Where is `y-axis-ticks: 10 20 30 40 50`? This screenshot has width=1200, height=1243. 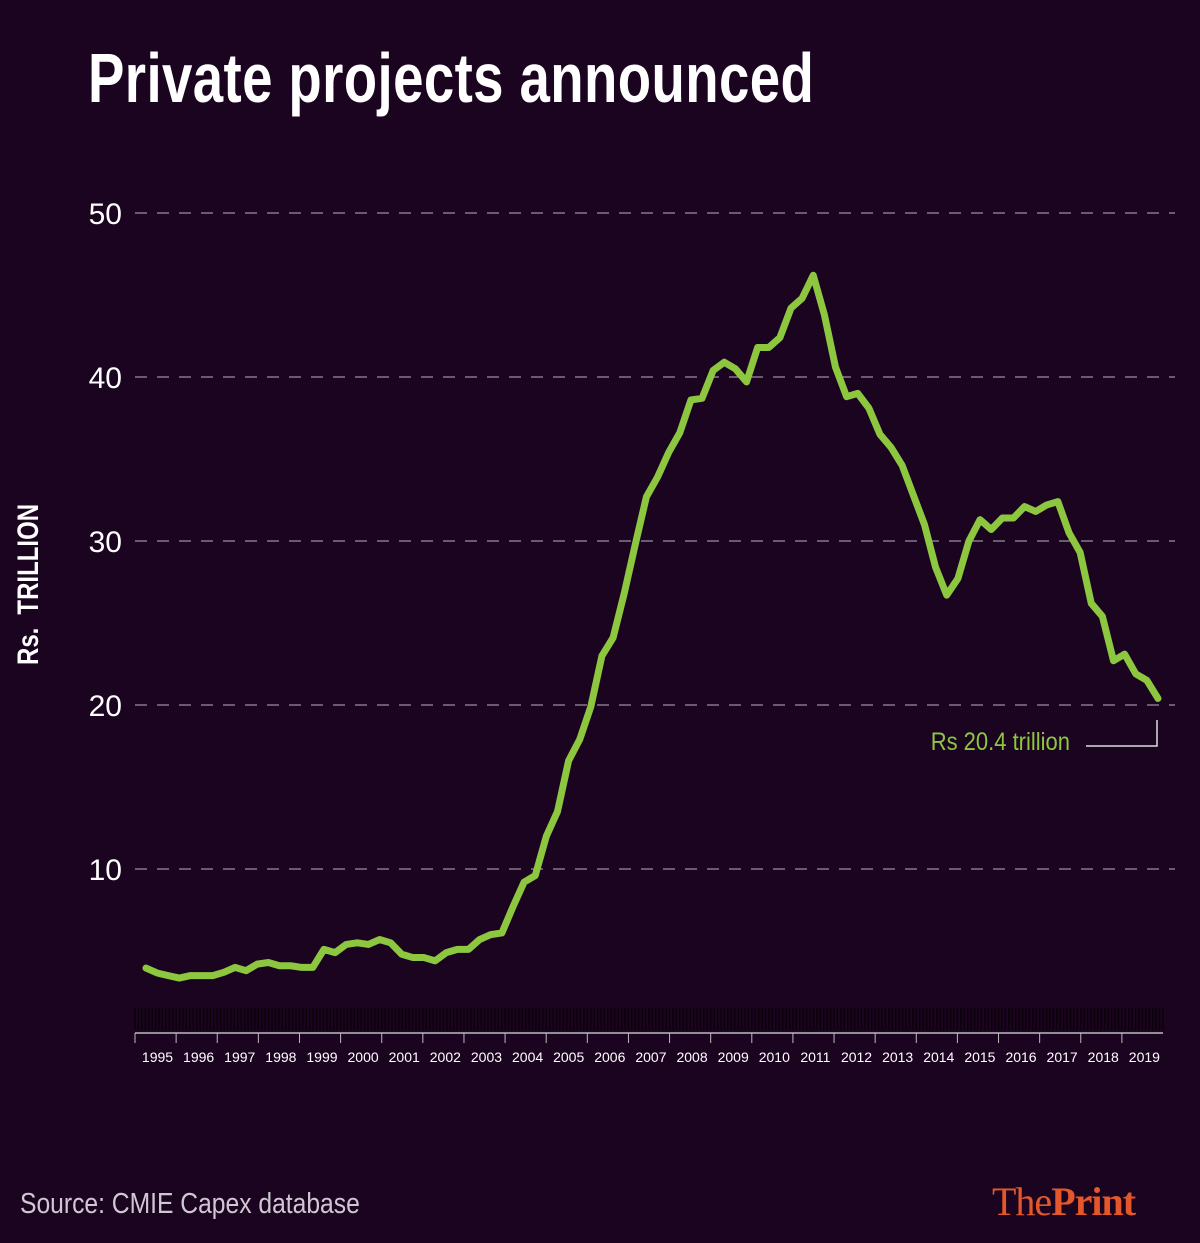
y-axis-ticks: 10 20 30 40 50 is located at coordinates (105, 542).